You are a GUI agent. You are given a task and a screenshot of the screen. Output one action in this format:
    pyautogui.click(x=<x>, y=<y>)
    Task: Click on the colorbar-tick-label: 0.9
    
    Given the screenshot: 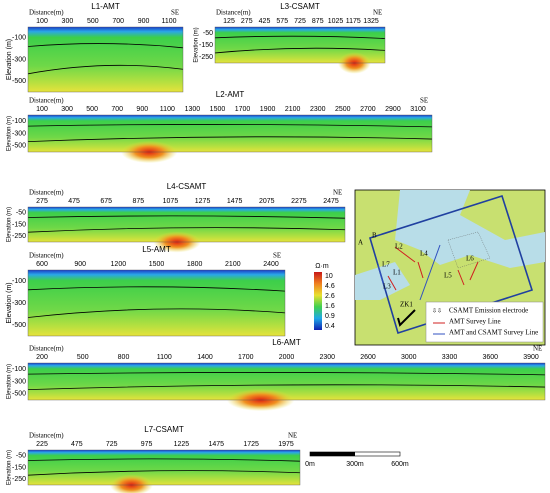 What is the action you would take?
    pyautogui.click(x=330, y=316)
    